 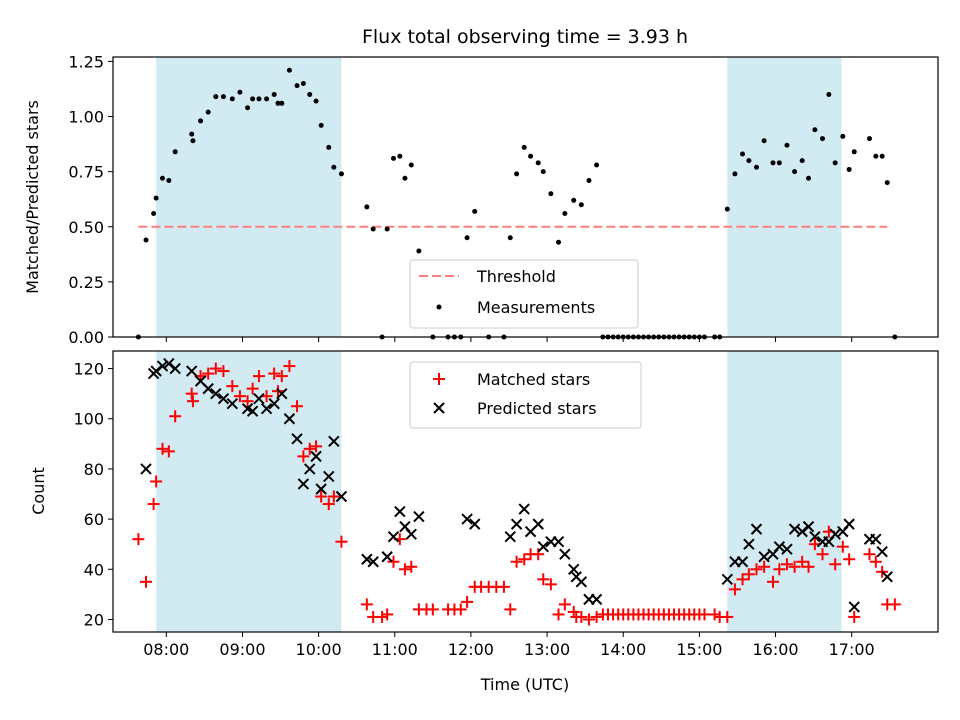 I want to click on legend-matched-swatch, so click(x=439, y=379).